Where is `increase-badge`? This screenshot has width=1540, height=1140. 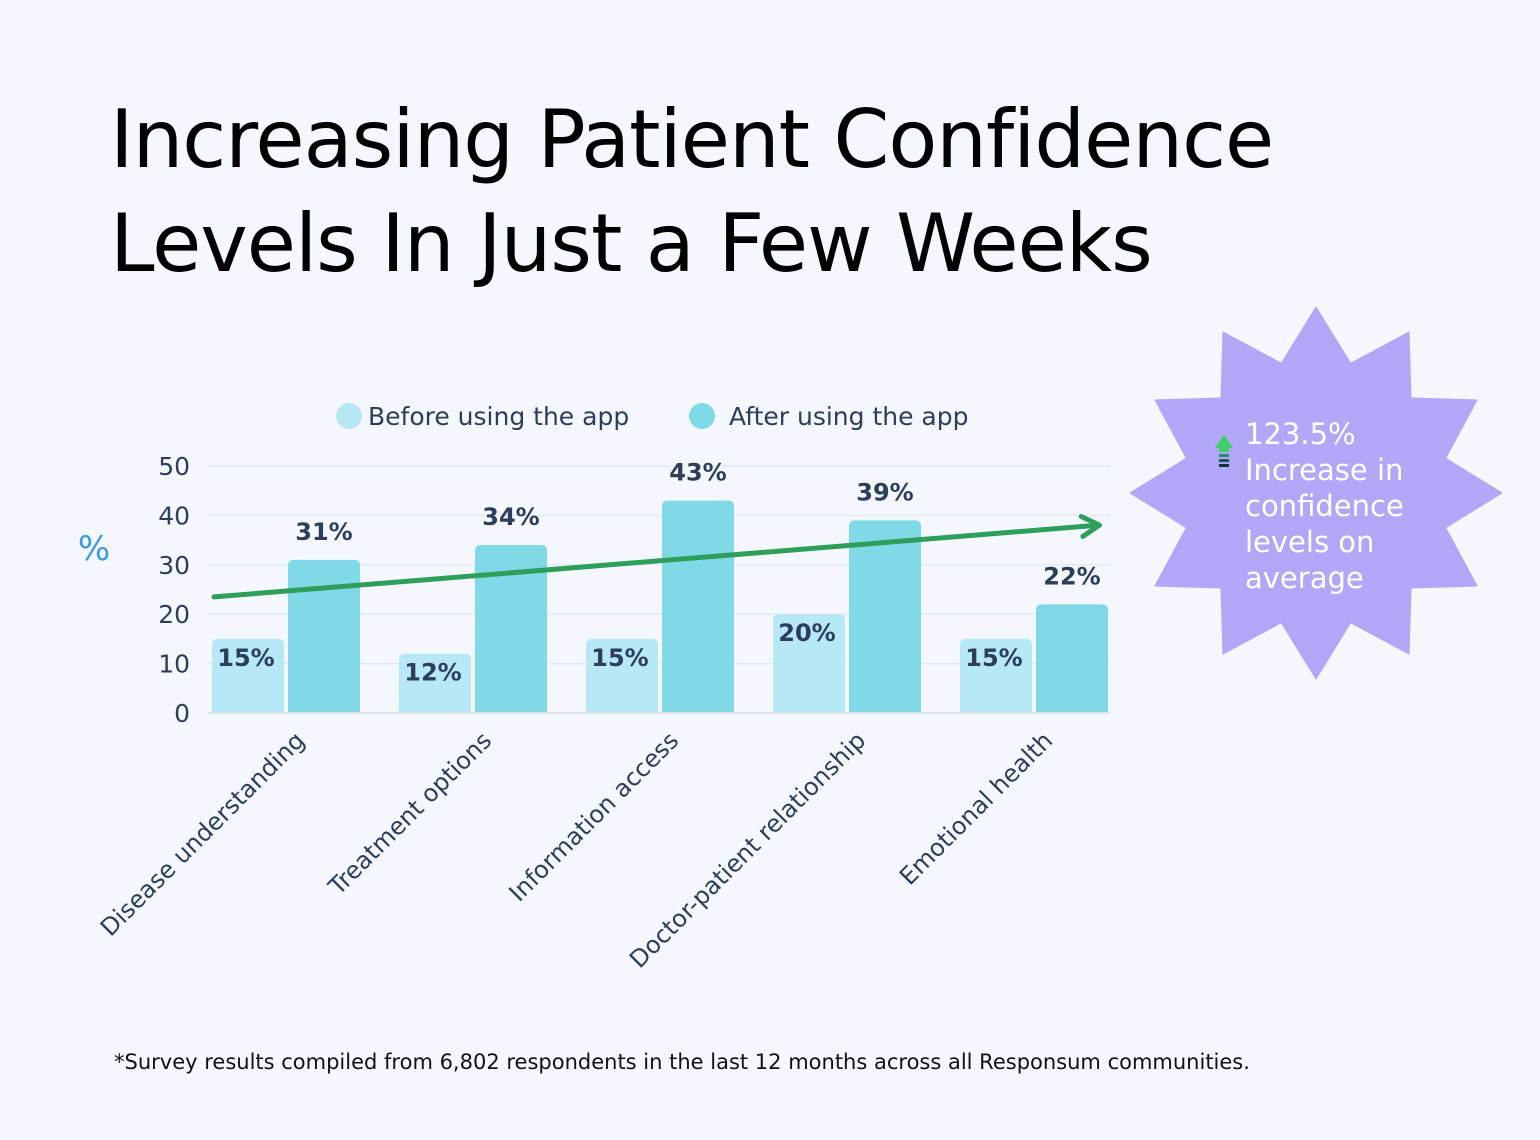
increase-badge is located at coordinates (1316, 493).